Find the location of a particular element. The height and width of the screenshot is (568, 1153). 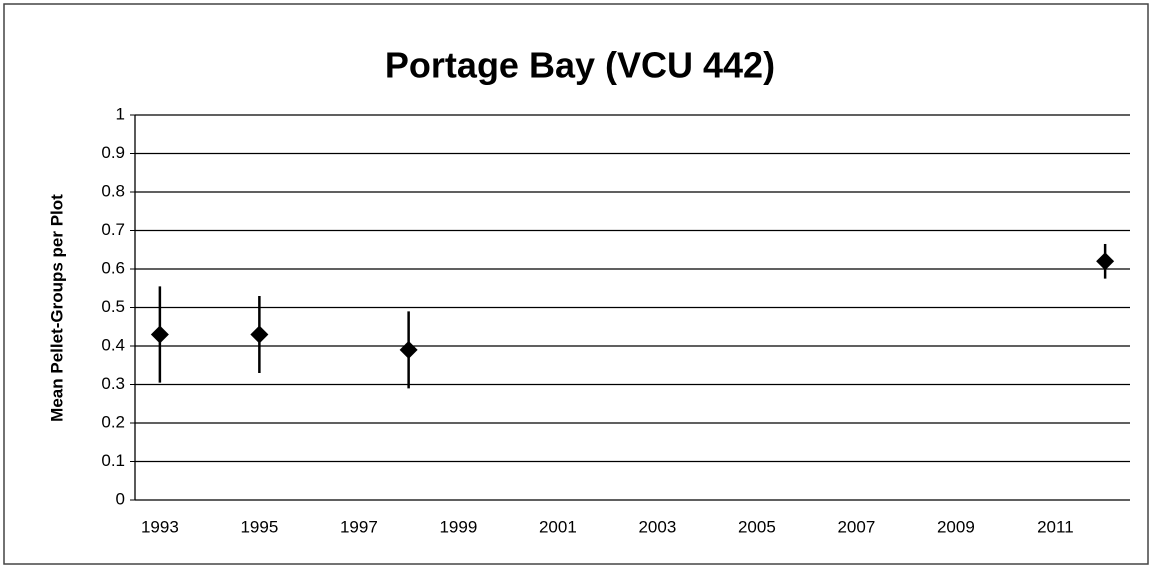

y-tick-label: 0.6 is located at coordinates (113, 267).